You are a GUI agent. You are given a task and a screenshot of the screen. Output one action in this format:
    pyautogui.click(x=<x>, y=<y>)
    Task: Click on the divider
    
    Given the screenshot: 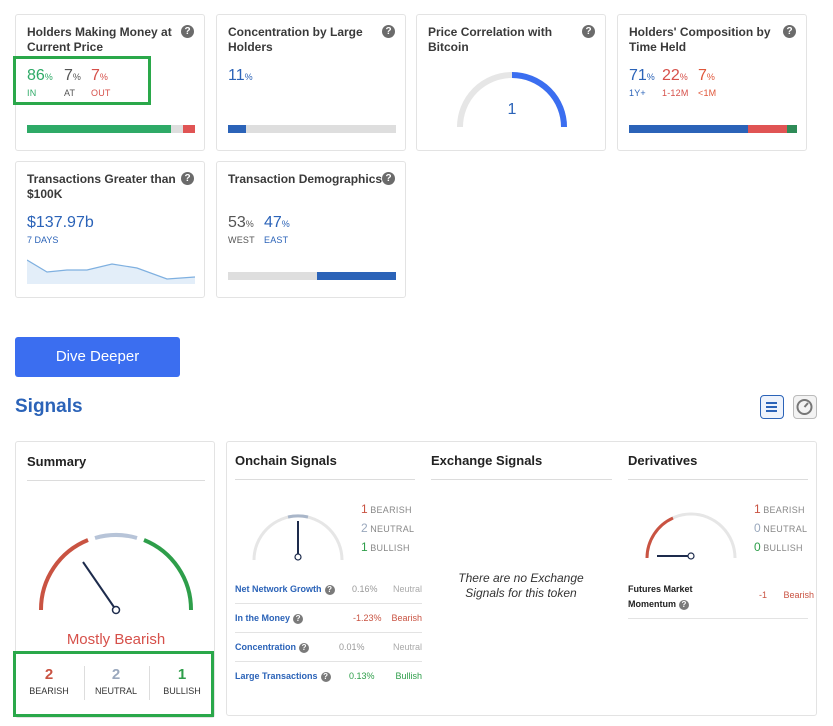 What is the action you would take?
    pyautogui.click(x=325, y=479)
    